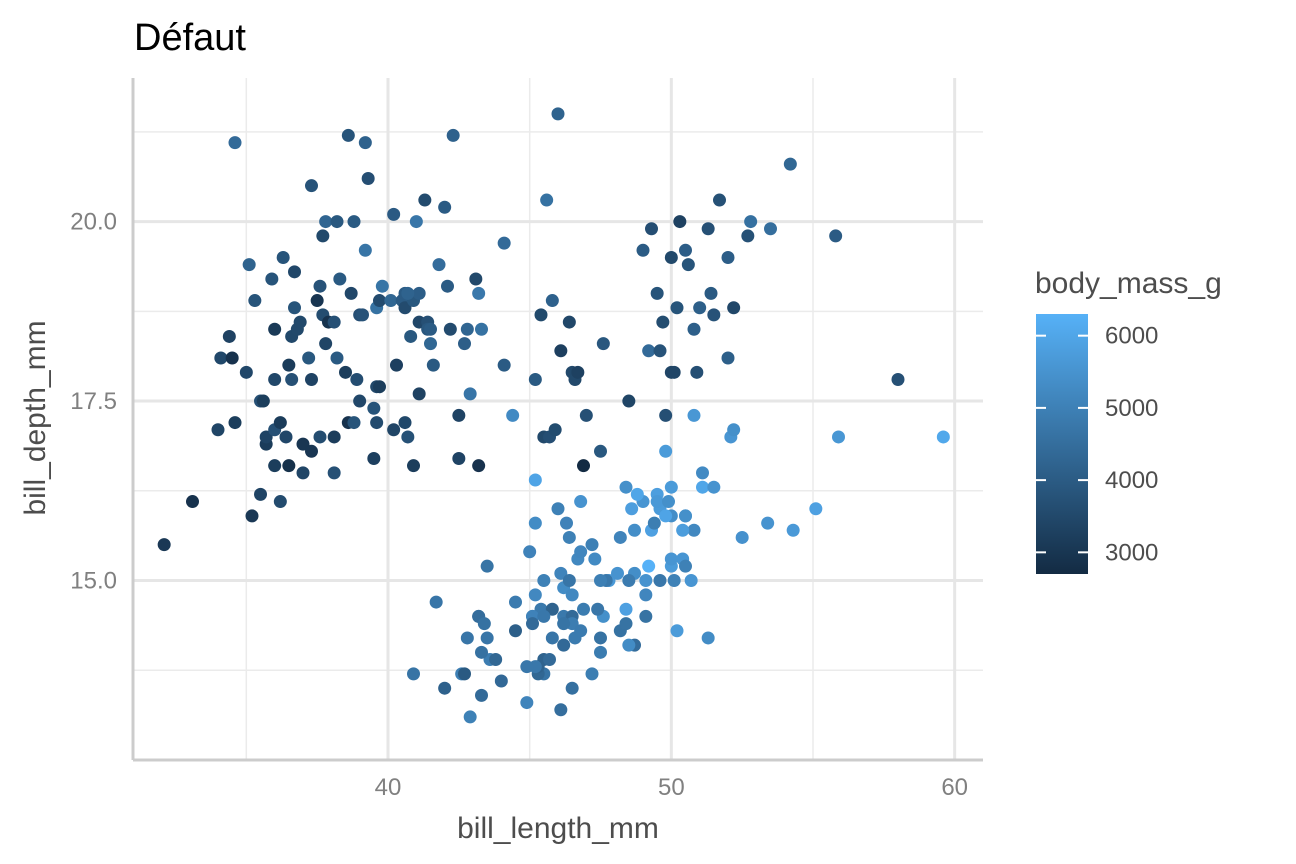 The width and height of the screenshot is (1296, 864). Describe the element at coordinates (388, 787) in the screenshot. I see `x-tick-label: 40` at that location.